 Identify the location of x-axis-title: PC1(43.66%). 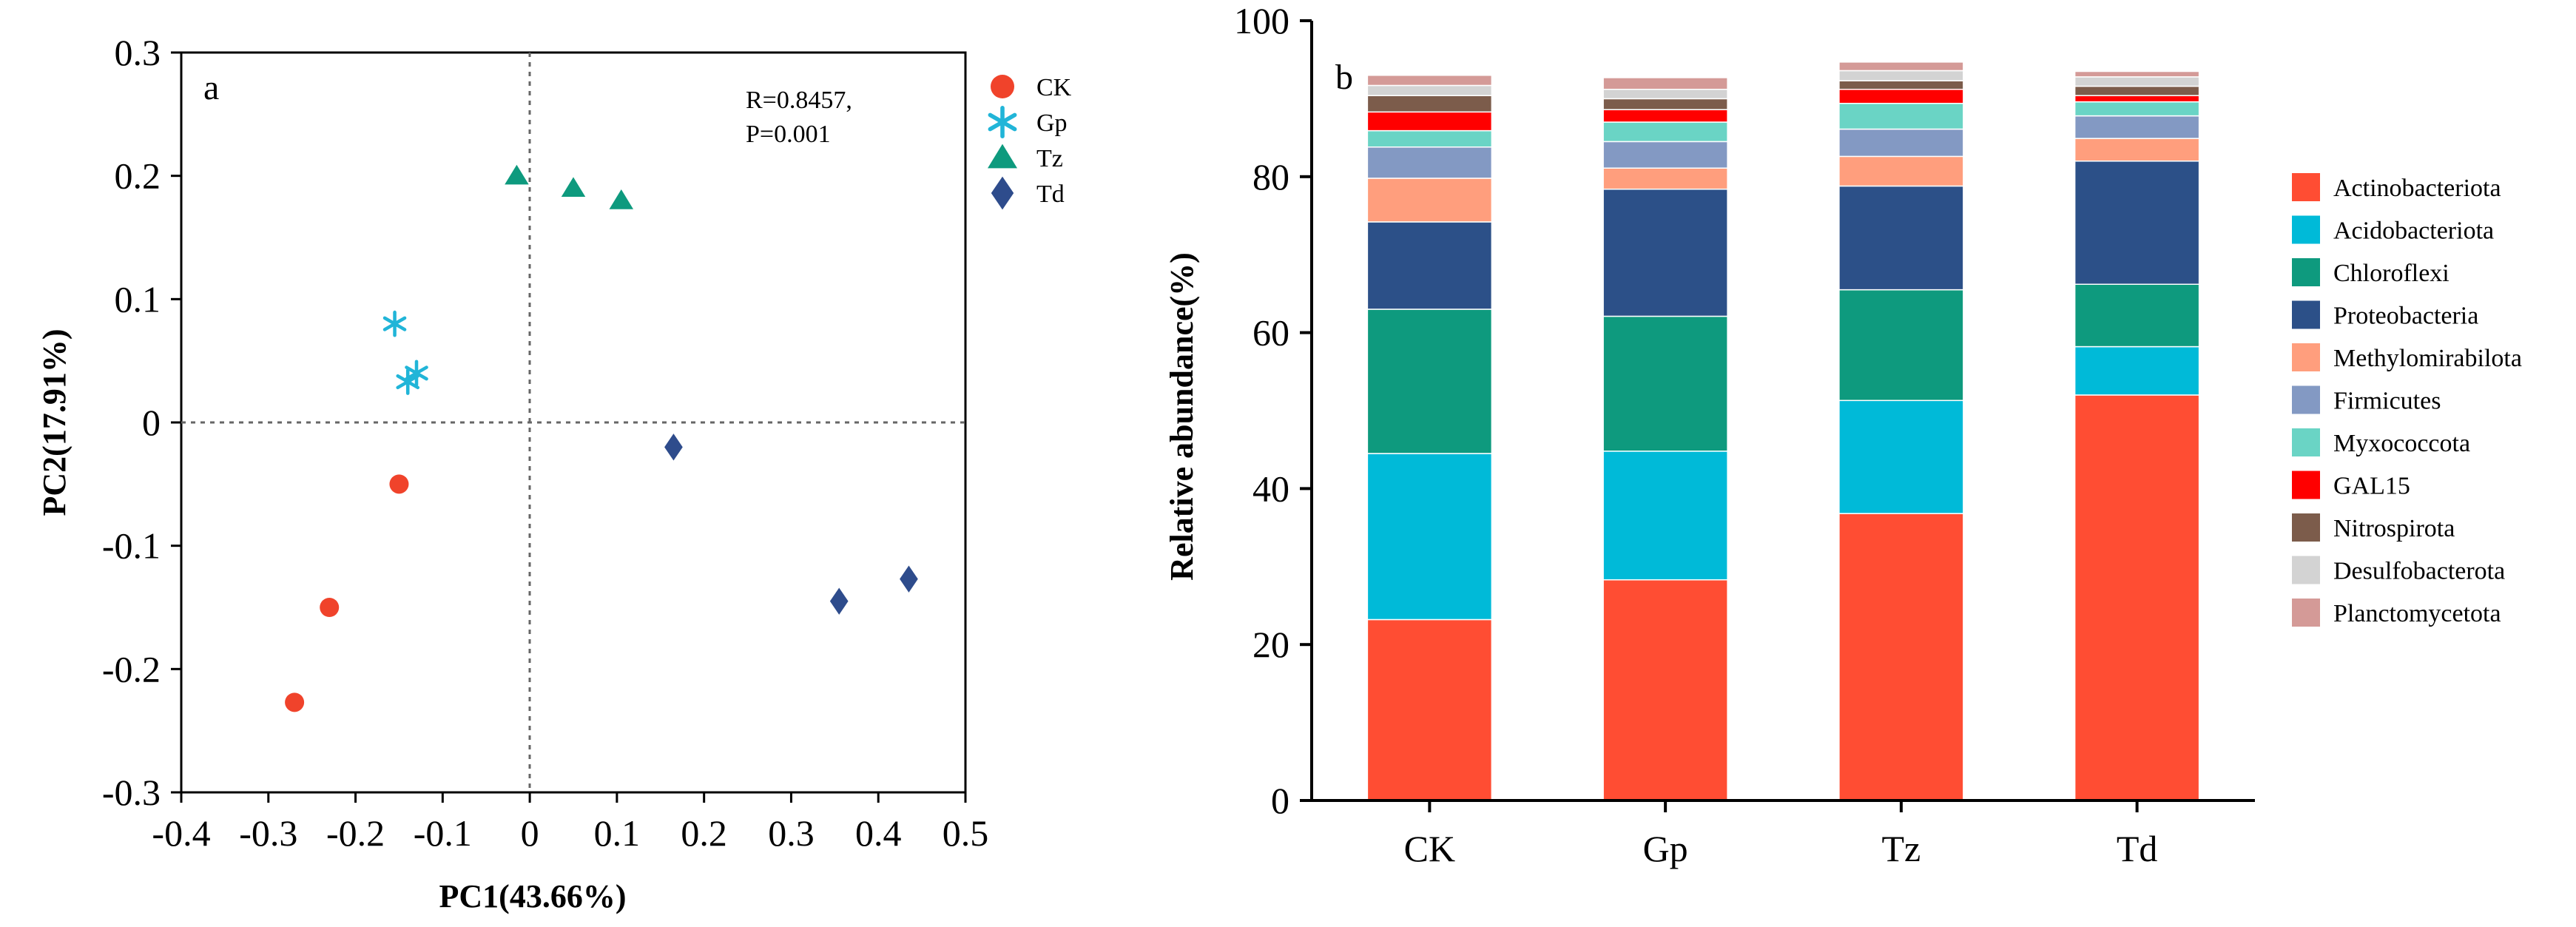
(533, 896).